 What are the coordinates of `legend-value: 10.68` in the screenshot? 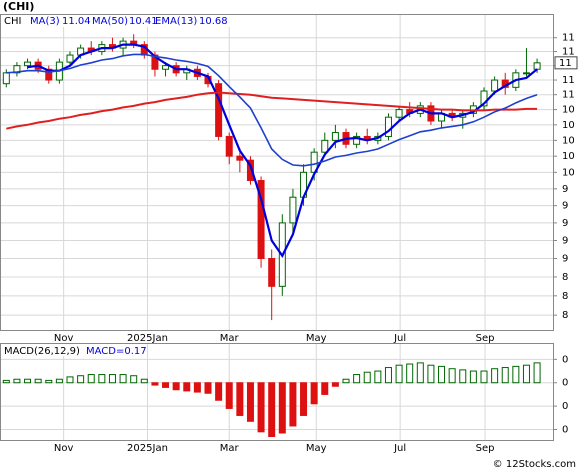 It's located at (213, 21).